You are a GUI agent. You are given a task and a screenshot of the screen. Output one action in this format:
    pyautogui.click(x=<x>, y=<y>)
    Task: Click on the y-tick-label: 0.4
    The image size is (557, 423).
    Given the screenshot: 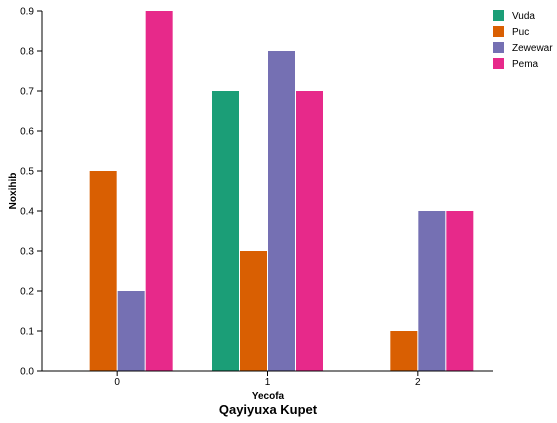 What is the action you would take?
    pyautogui.click(x=27, y=212)
    